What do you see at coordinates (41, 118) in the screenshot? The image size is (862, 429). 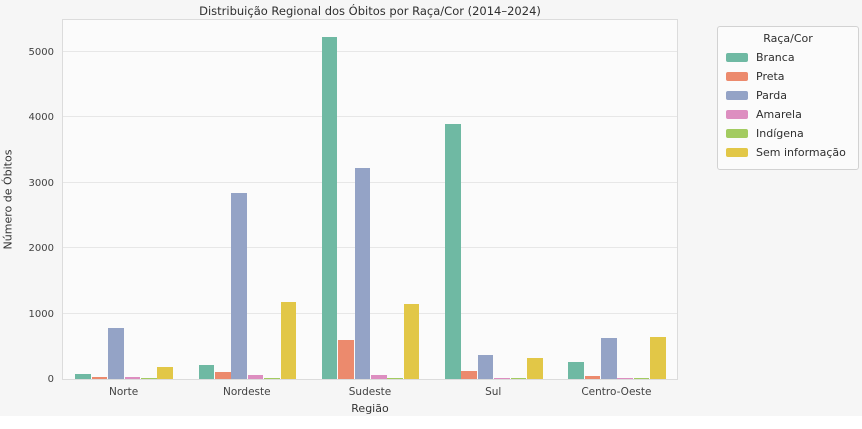 I see `y-tick-label-4000: 4000` at bounding box center [41, 118].